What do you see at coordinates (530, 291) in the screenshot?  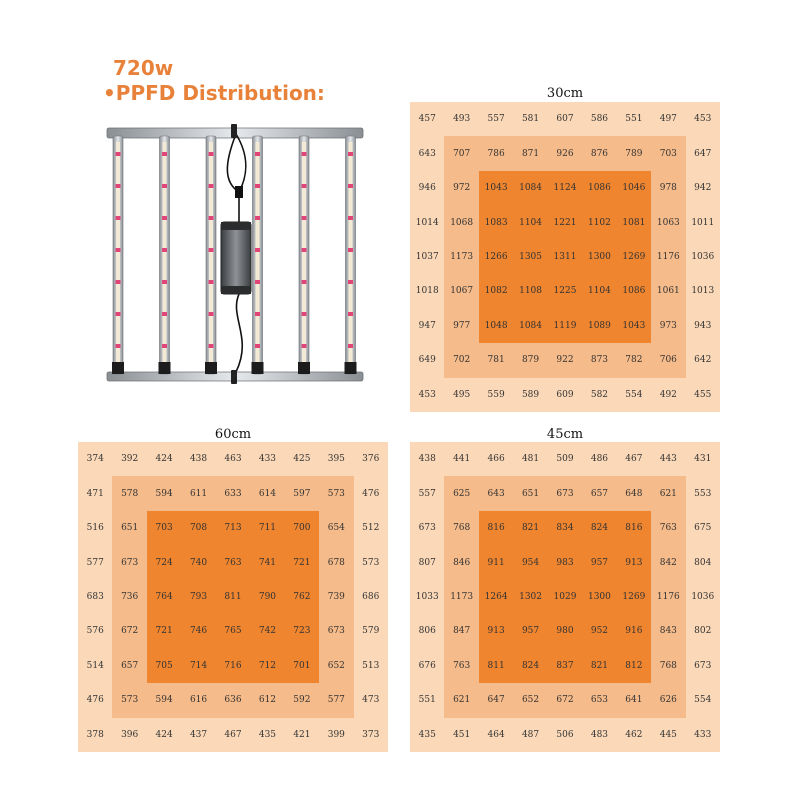 I see `ppfd-cell: 1108` at bounding box center [530, 291].